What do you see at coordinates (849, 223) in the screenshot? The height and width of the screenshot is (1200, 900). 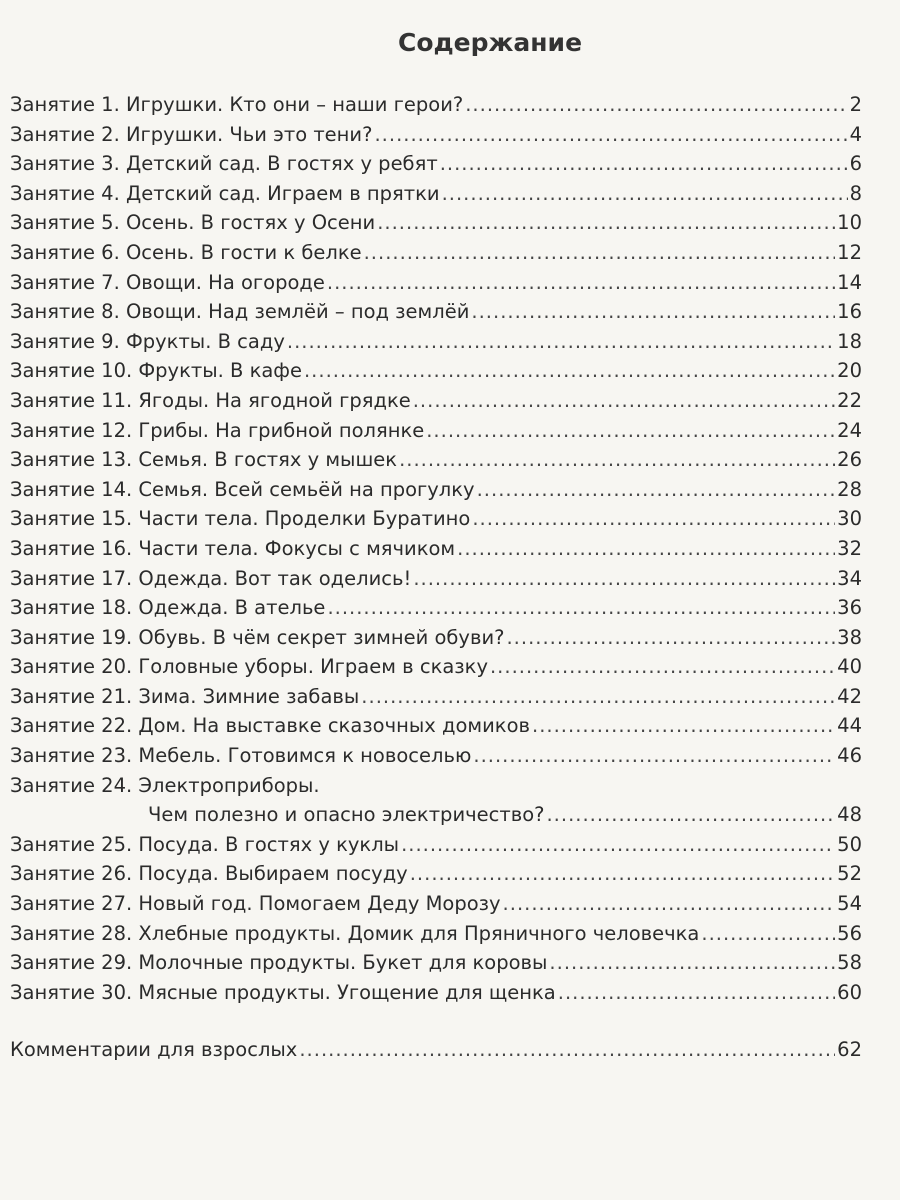 I see `toc-entry-page: 10` at bounding box center [849, 223].